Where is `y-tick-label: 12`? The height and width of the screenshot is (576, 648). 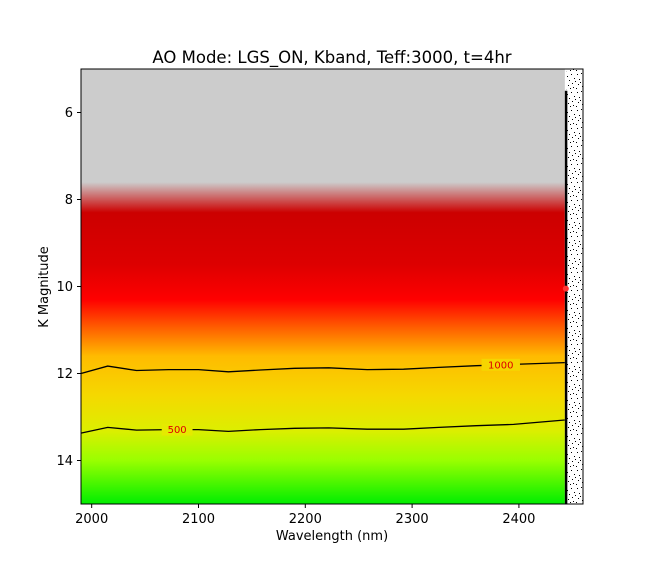
y-tick-label: 12 is located at coordinates (64, 374).